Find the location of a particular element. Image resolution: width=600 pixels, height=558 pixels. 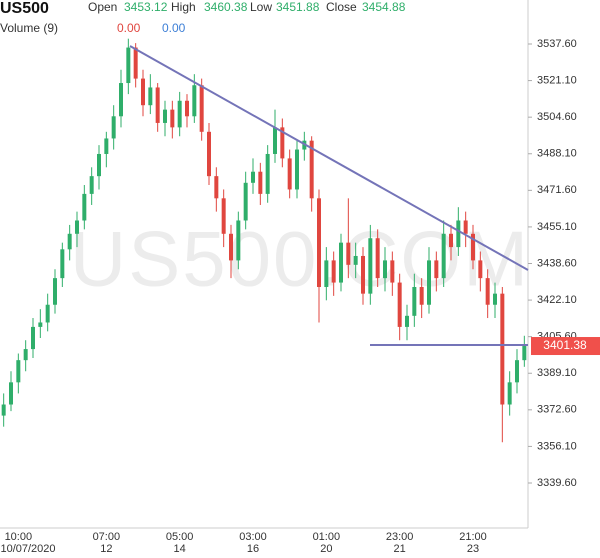

price-badge-label: 3401.38 is located at coordinates (565, 345).